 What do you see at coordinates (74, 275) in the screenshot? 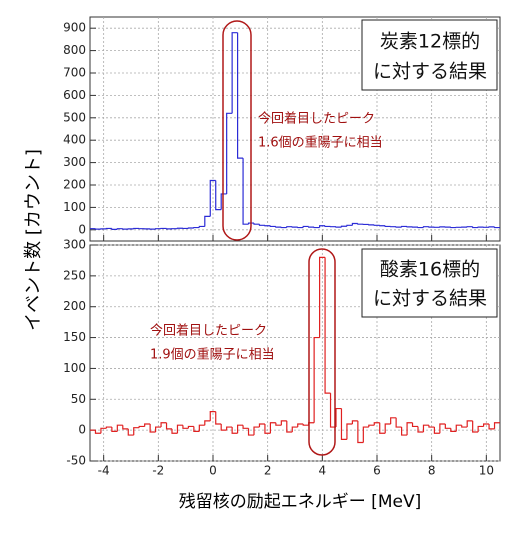
I see `y-tick-label: 250` at bounding box center [74, 275].